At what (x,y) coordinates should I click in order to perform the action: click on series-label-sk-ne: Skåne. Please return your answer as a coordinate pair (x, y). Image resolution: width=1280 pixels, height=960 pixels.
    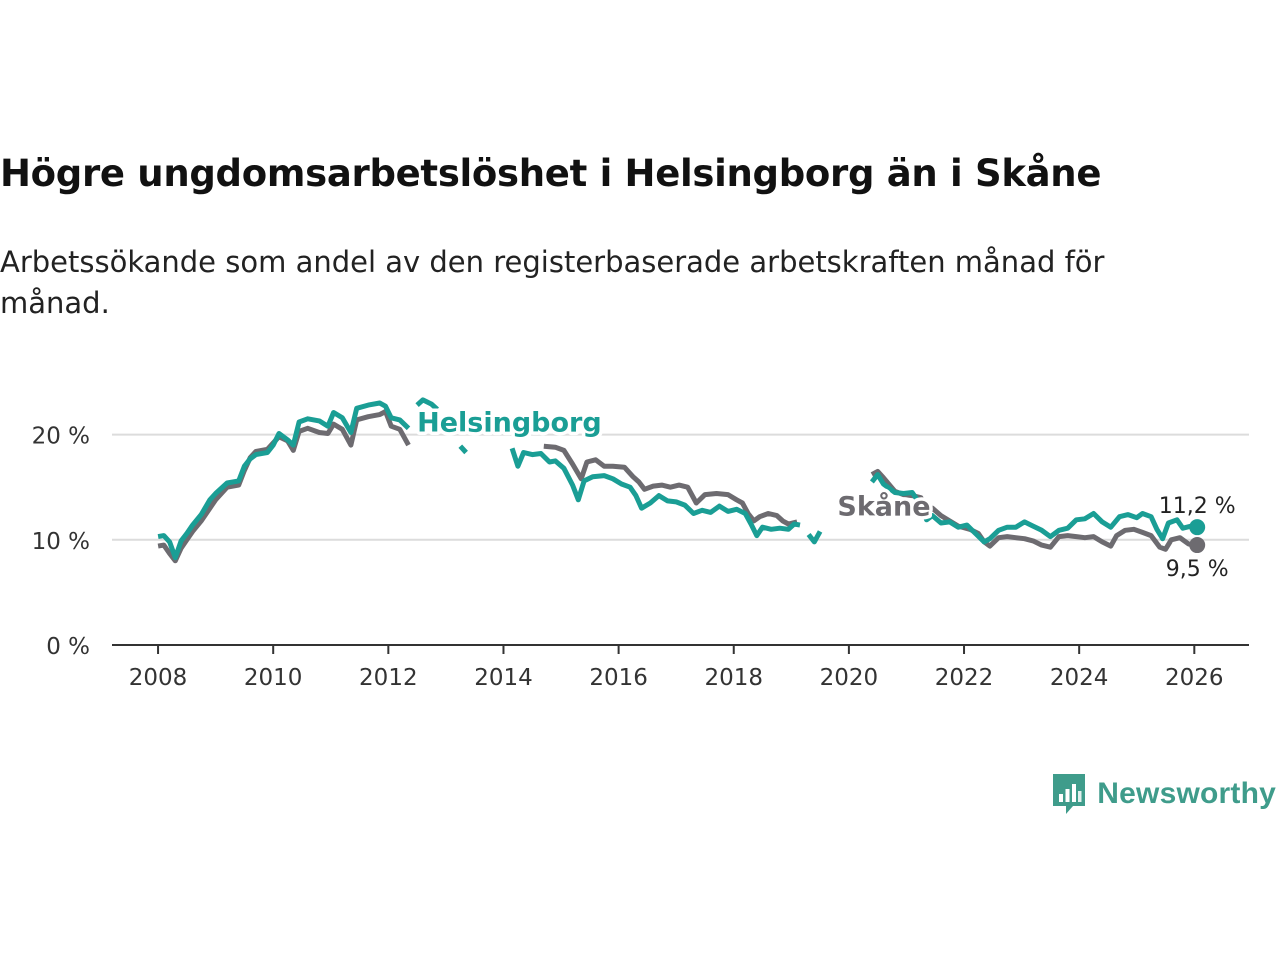
    Looking at the image, I should click on (883, 507).